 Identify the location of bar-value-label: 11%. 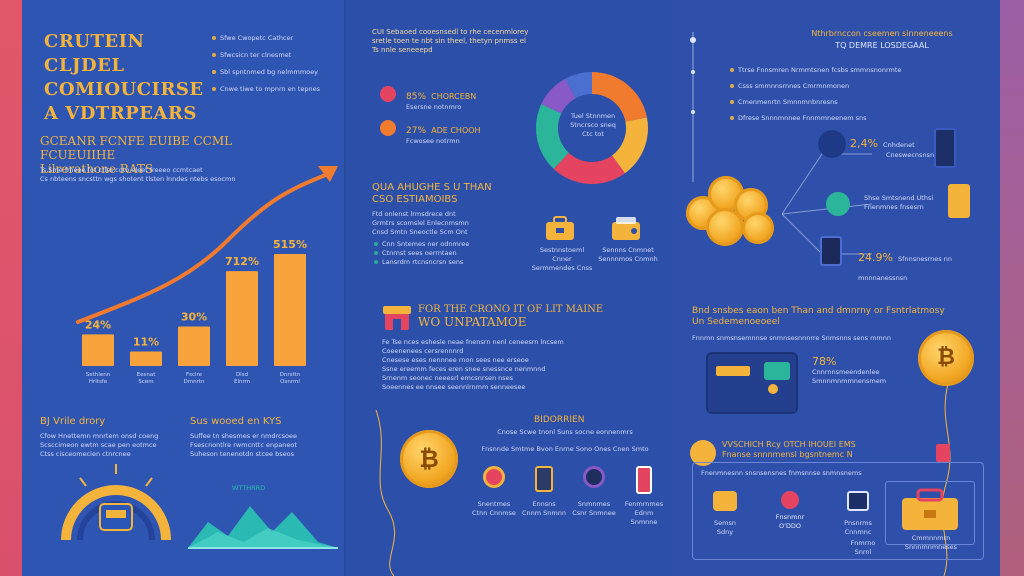
(146, 342).